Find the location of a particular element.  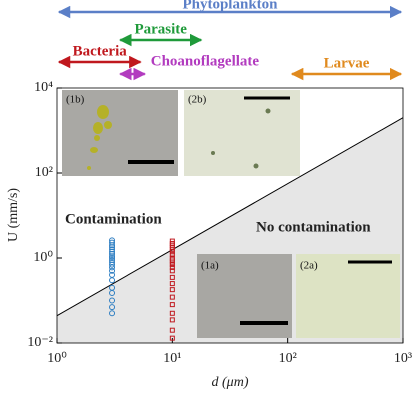

y-axis-label: U (mm/s) is located at coordinates (13, 215).